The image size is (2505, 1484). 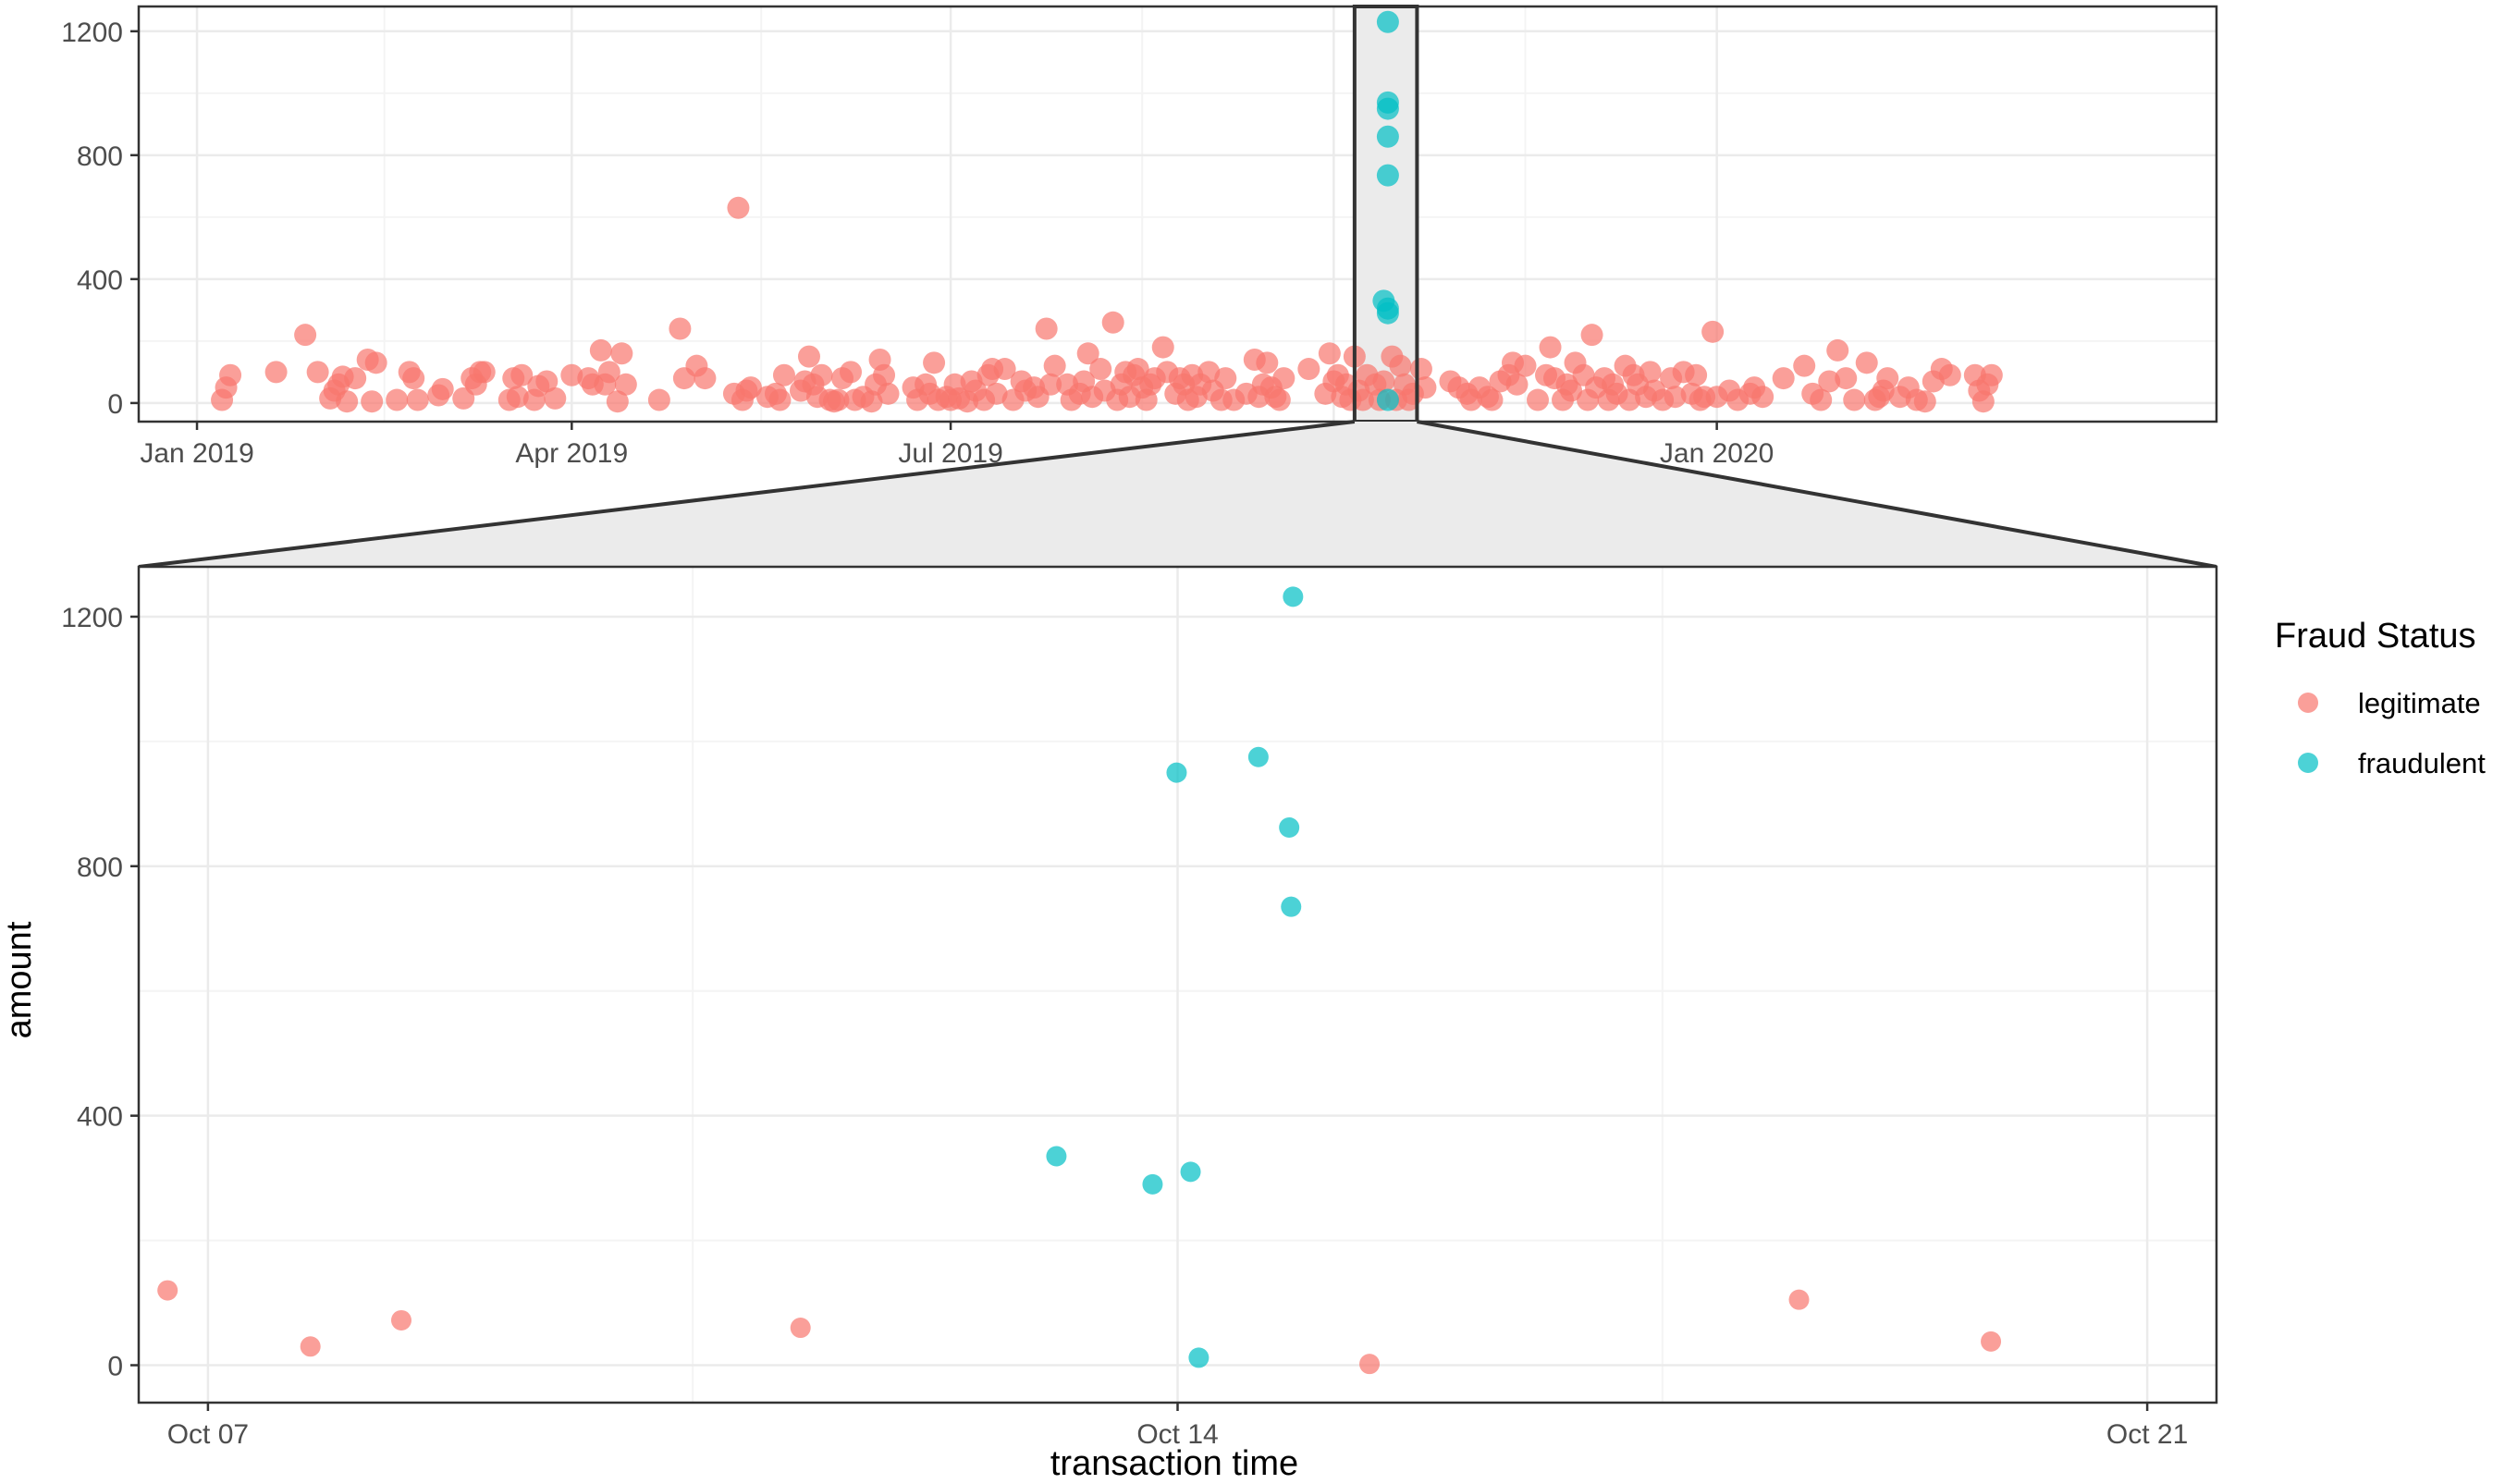 What do you see at coordinates (2308, 763) in the screenshot?
I see `legend-key-fraudulent` at bounding box center [2308, 763].